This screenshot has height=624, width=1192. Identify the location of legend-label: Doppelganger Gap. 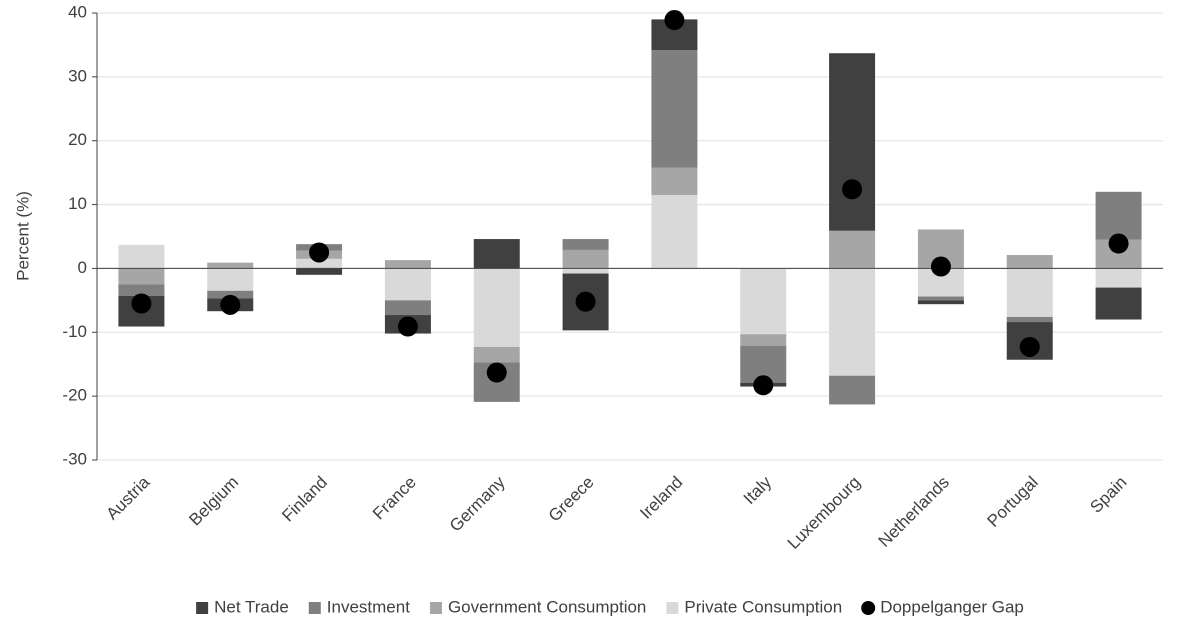
(952, 606).